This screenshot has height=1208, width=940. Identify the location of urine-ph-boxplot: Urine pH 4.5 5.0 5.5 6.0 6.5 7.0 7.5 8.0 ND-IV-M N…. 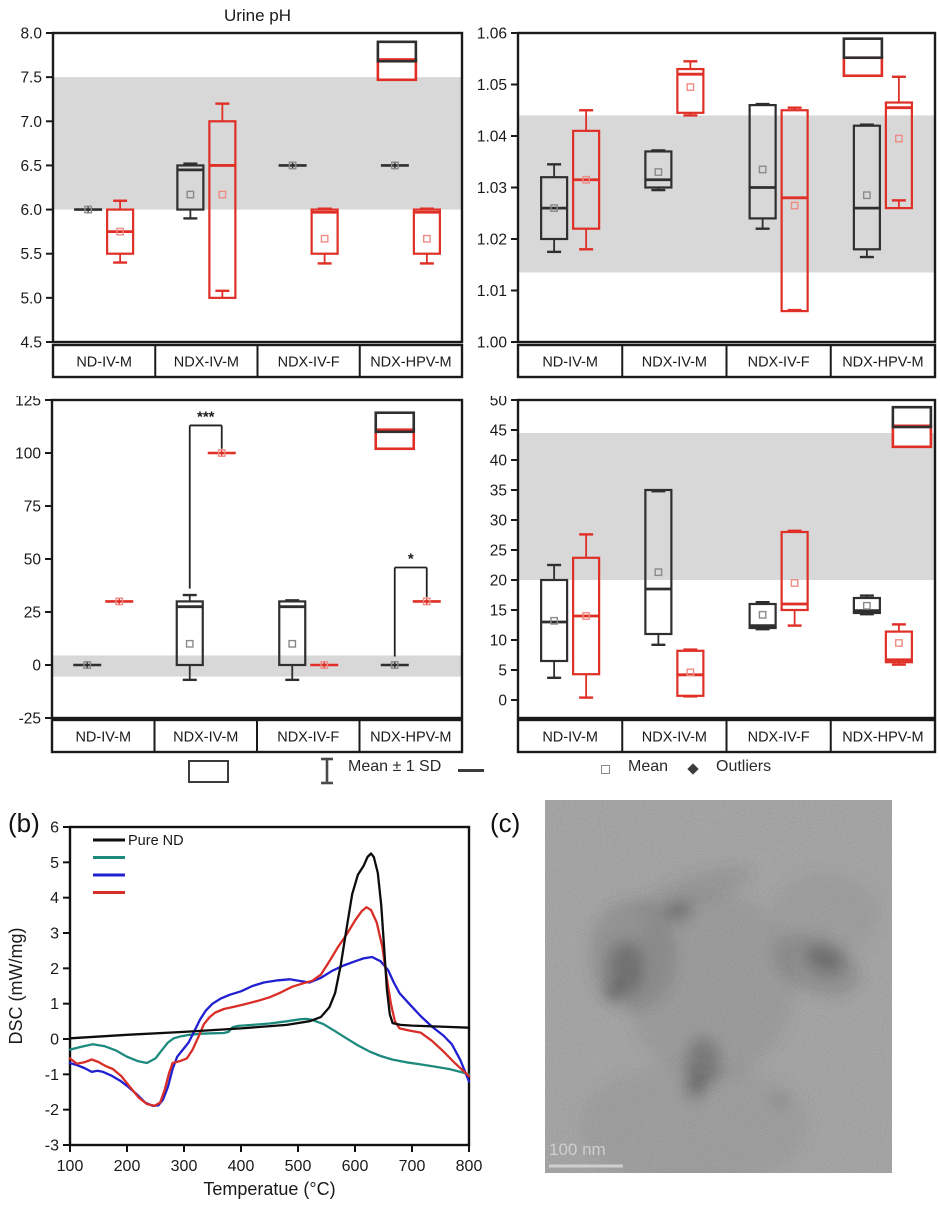
(242, 192).